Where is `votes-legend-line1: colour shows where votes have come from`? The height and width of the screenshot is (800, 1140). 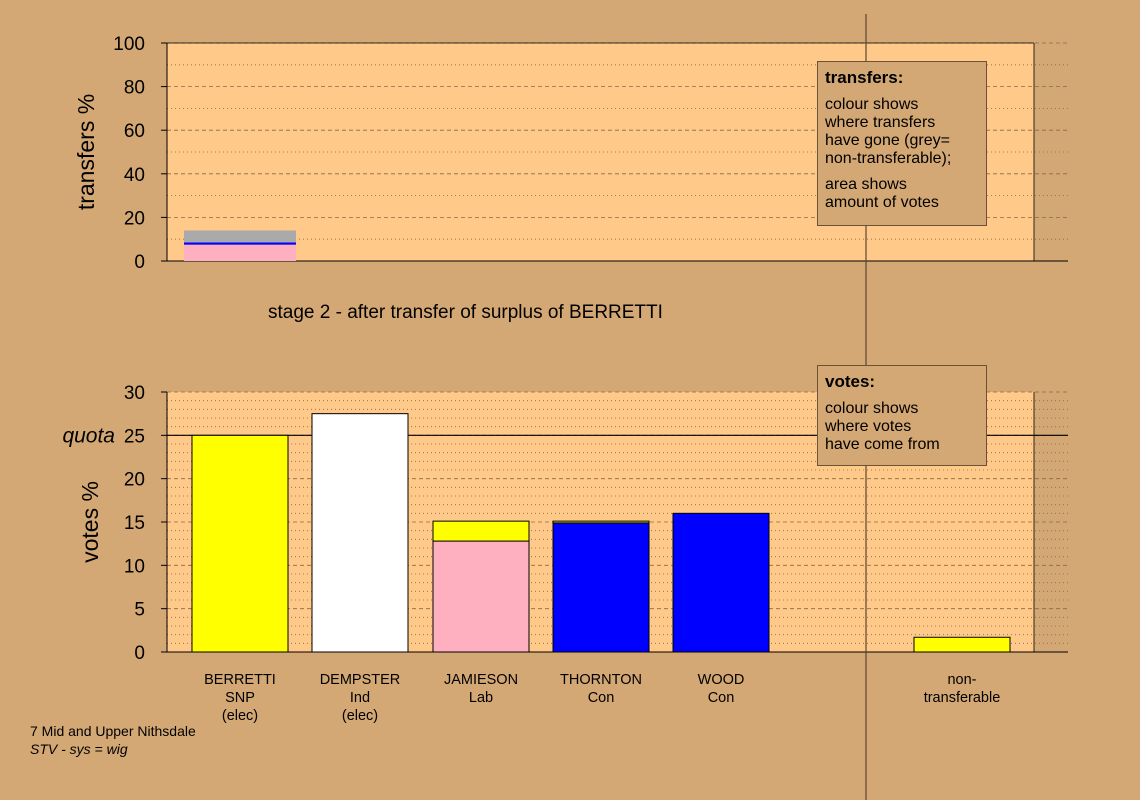
votes-legend-line1: colour shows where votes have come from is located at coordinates (882, 426).